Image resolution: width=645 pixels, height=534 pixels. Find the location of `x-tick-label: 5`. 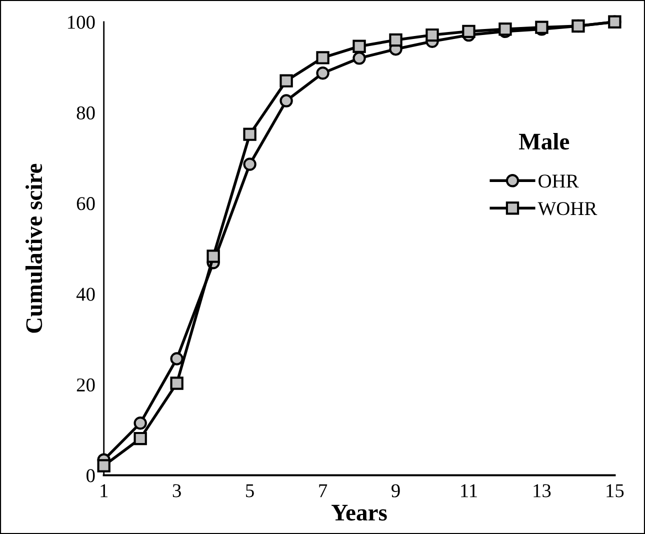

x-tick-label: 5 is located at coordinates (250, 491).